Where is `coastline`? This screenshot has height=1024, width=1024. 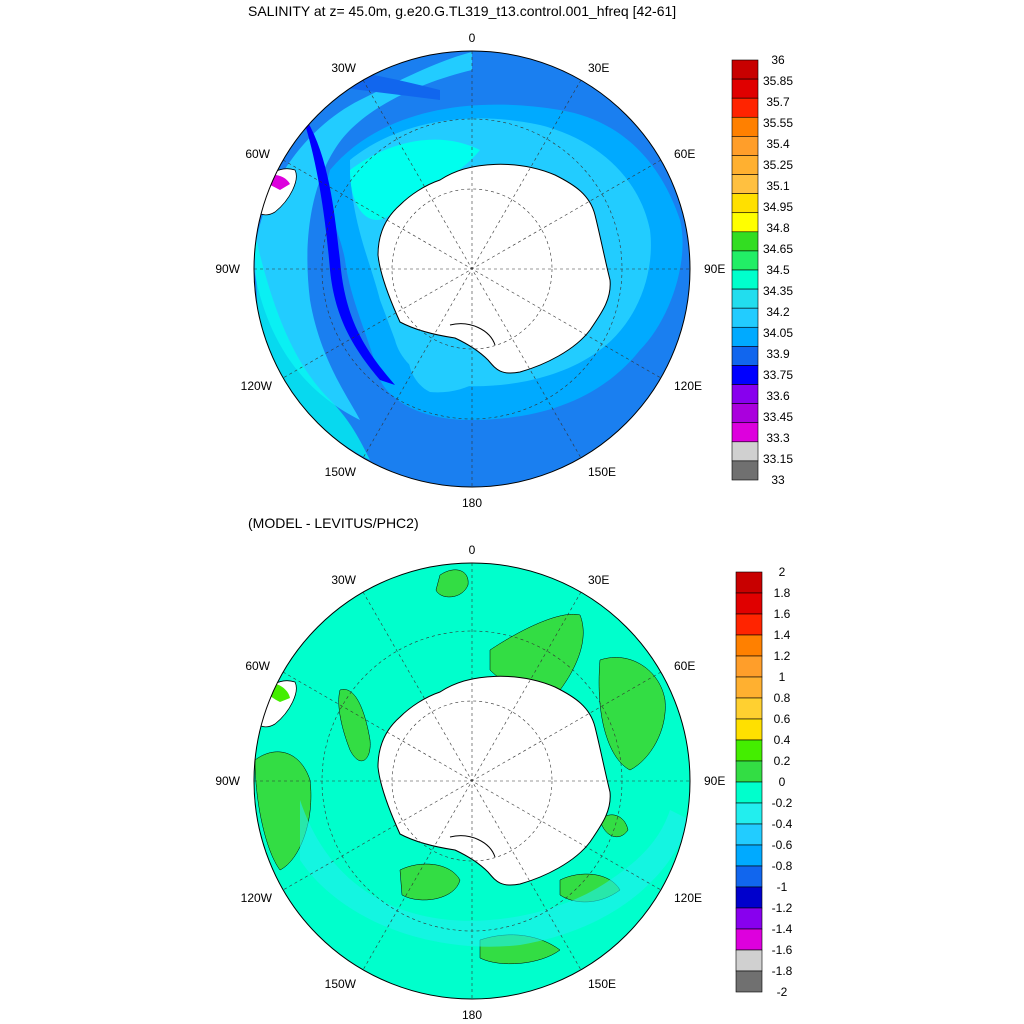
coastline is located at coordinates (472, 334).